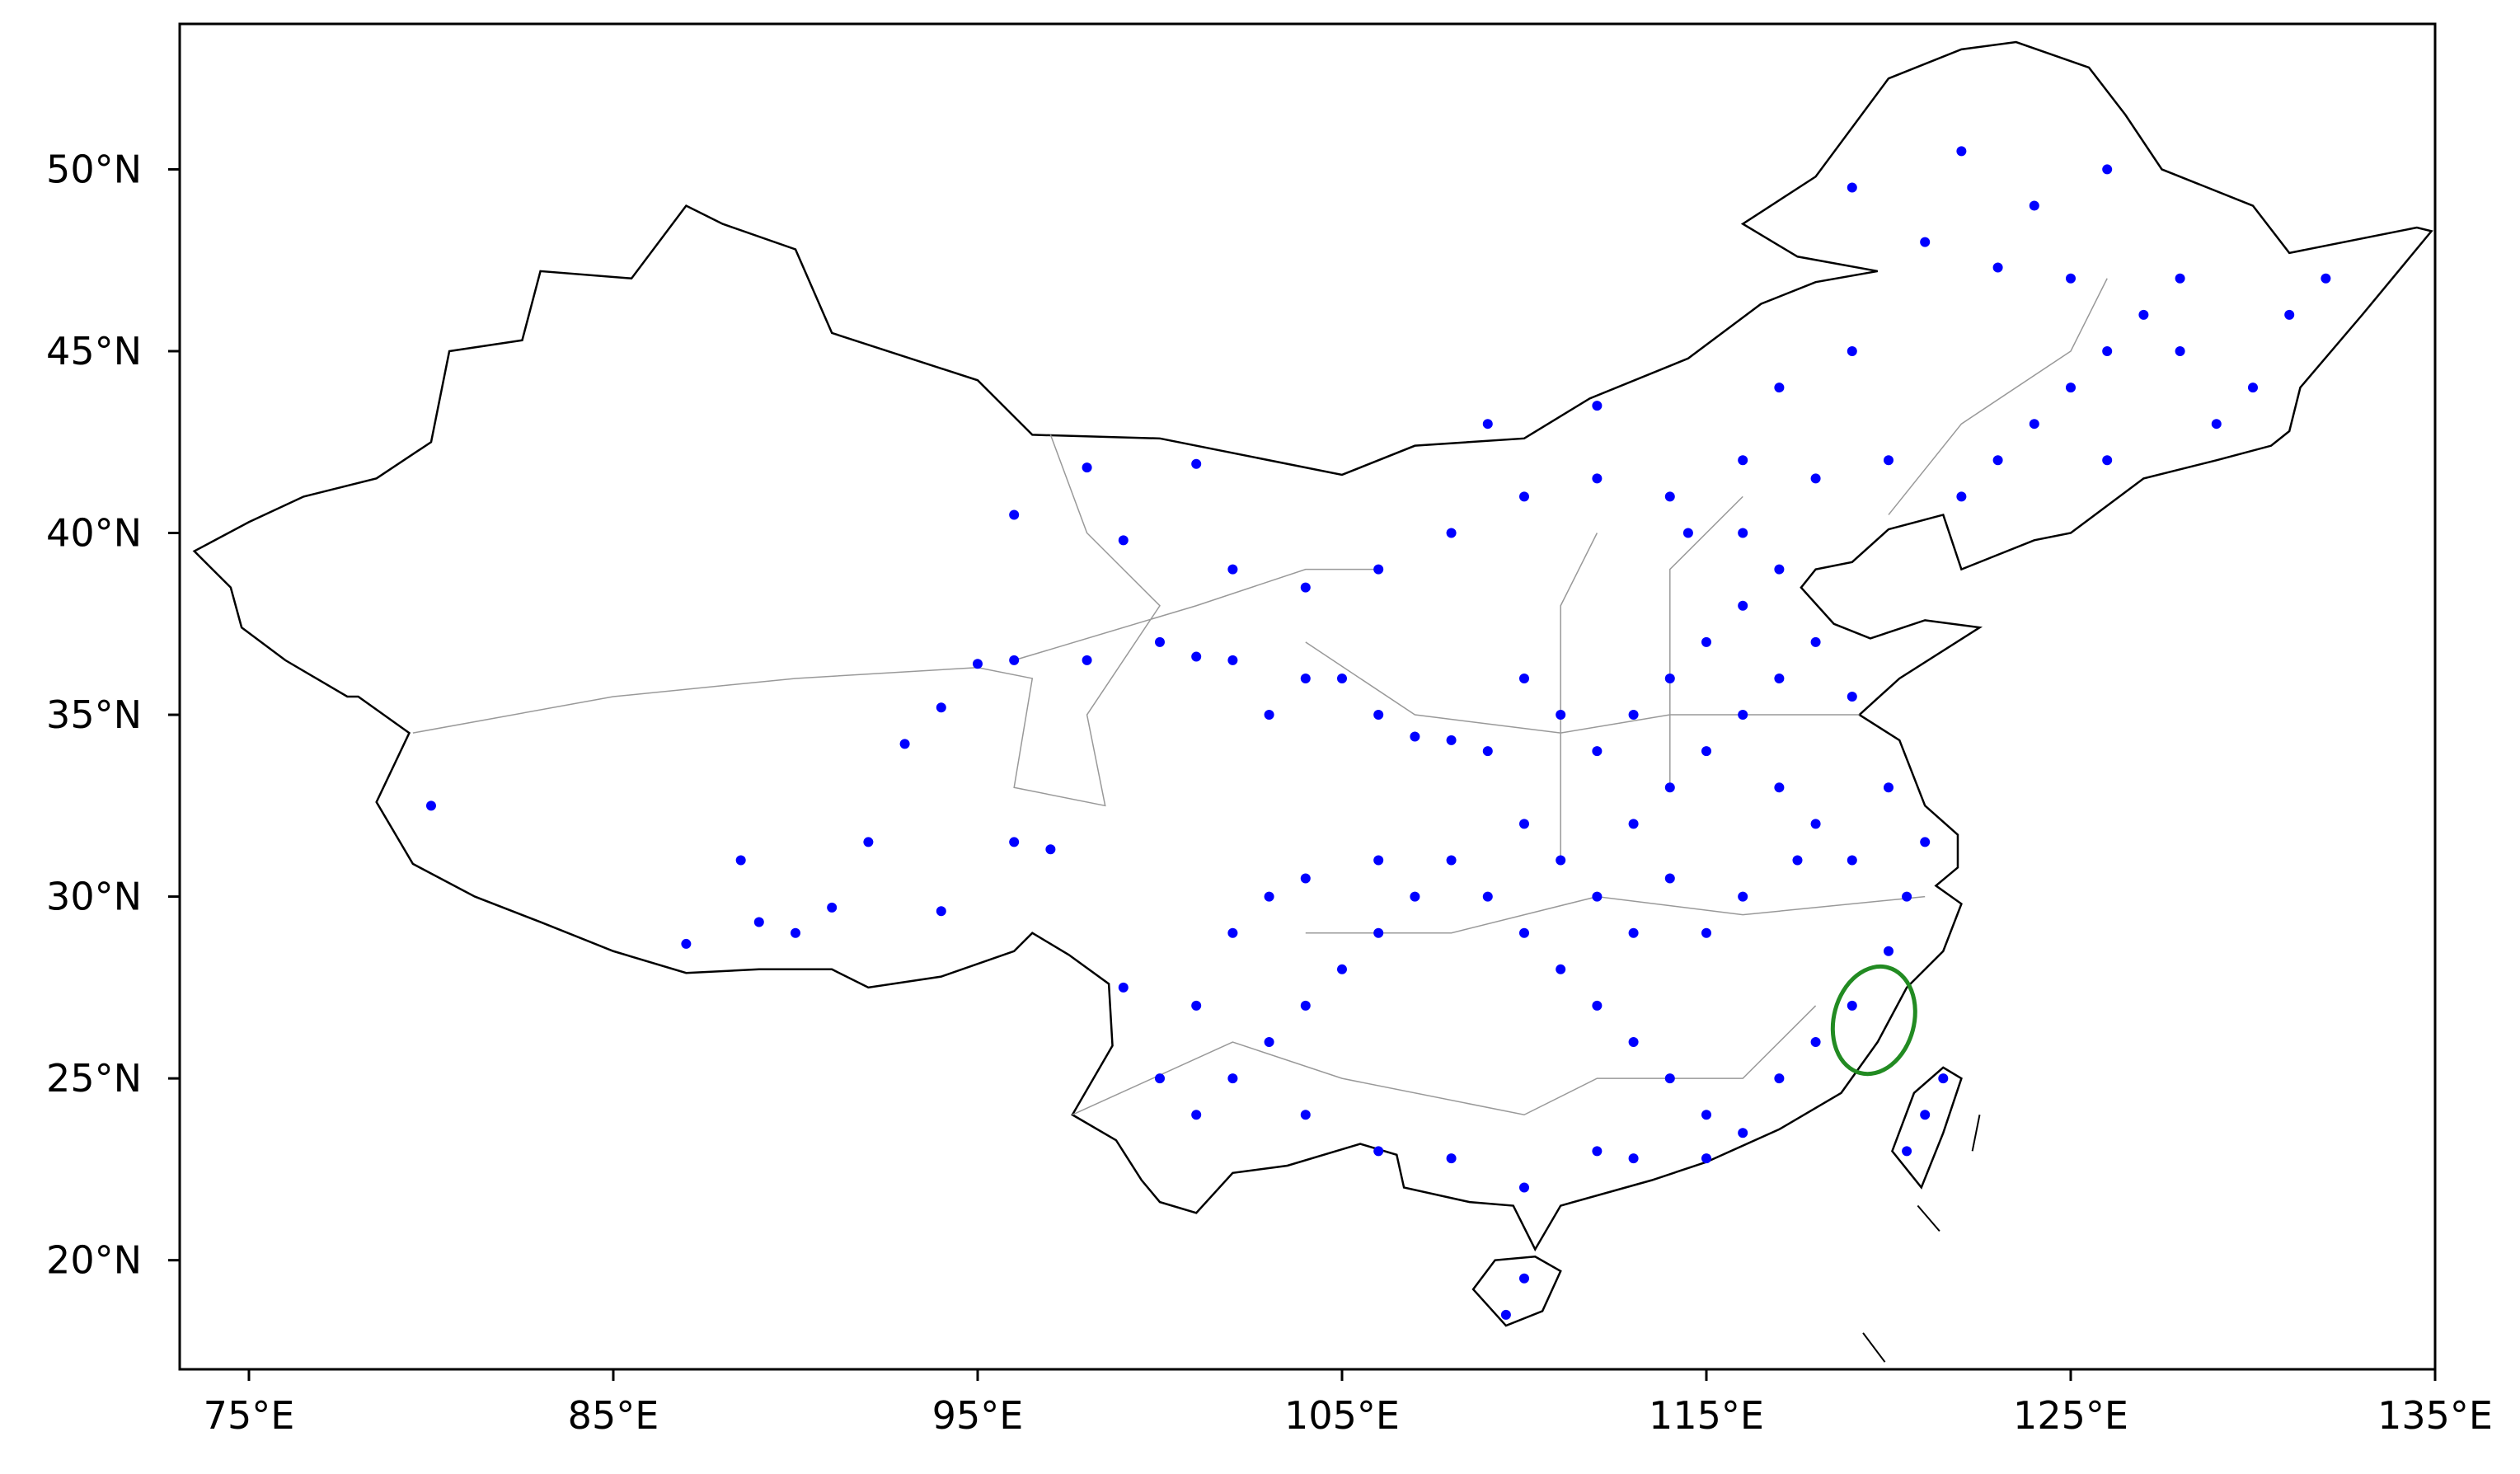 This screenshot has width=2520, height=1474. What do you see at coordinates (94, 533) in the screenshot?
I see `y-tick-label: 40°N` at bounding box center [94, 533].